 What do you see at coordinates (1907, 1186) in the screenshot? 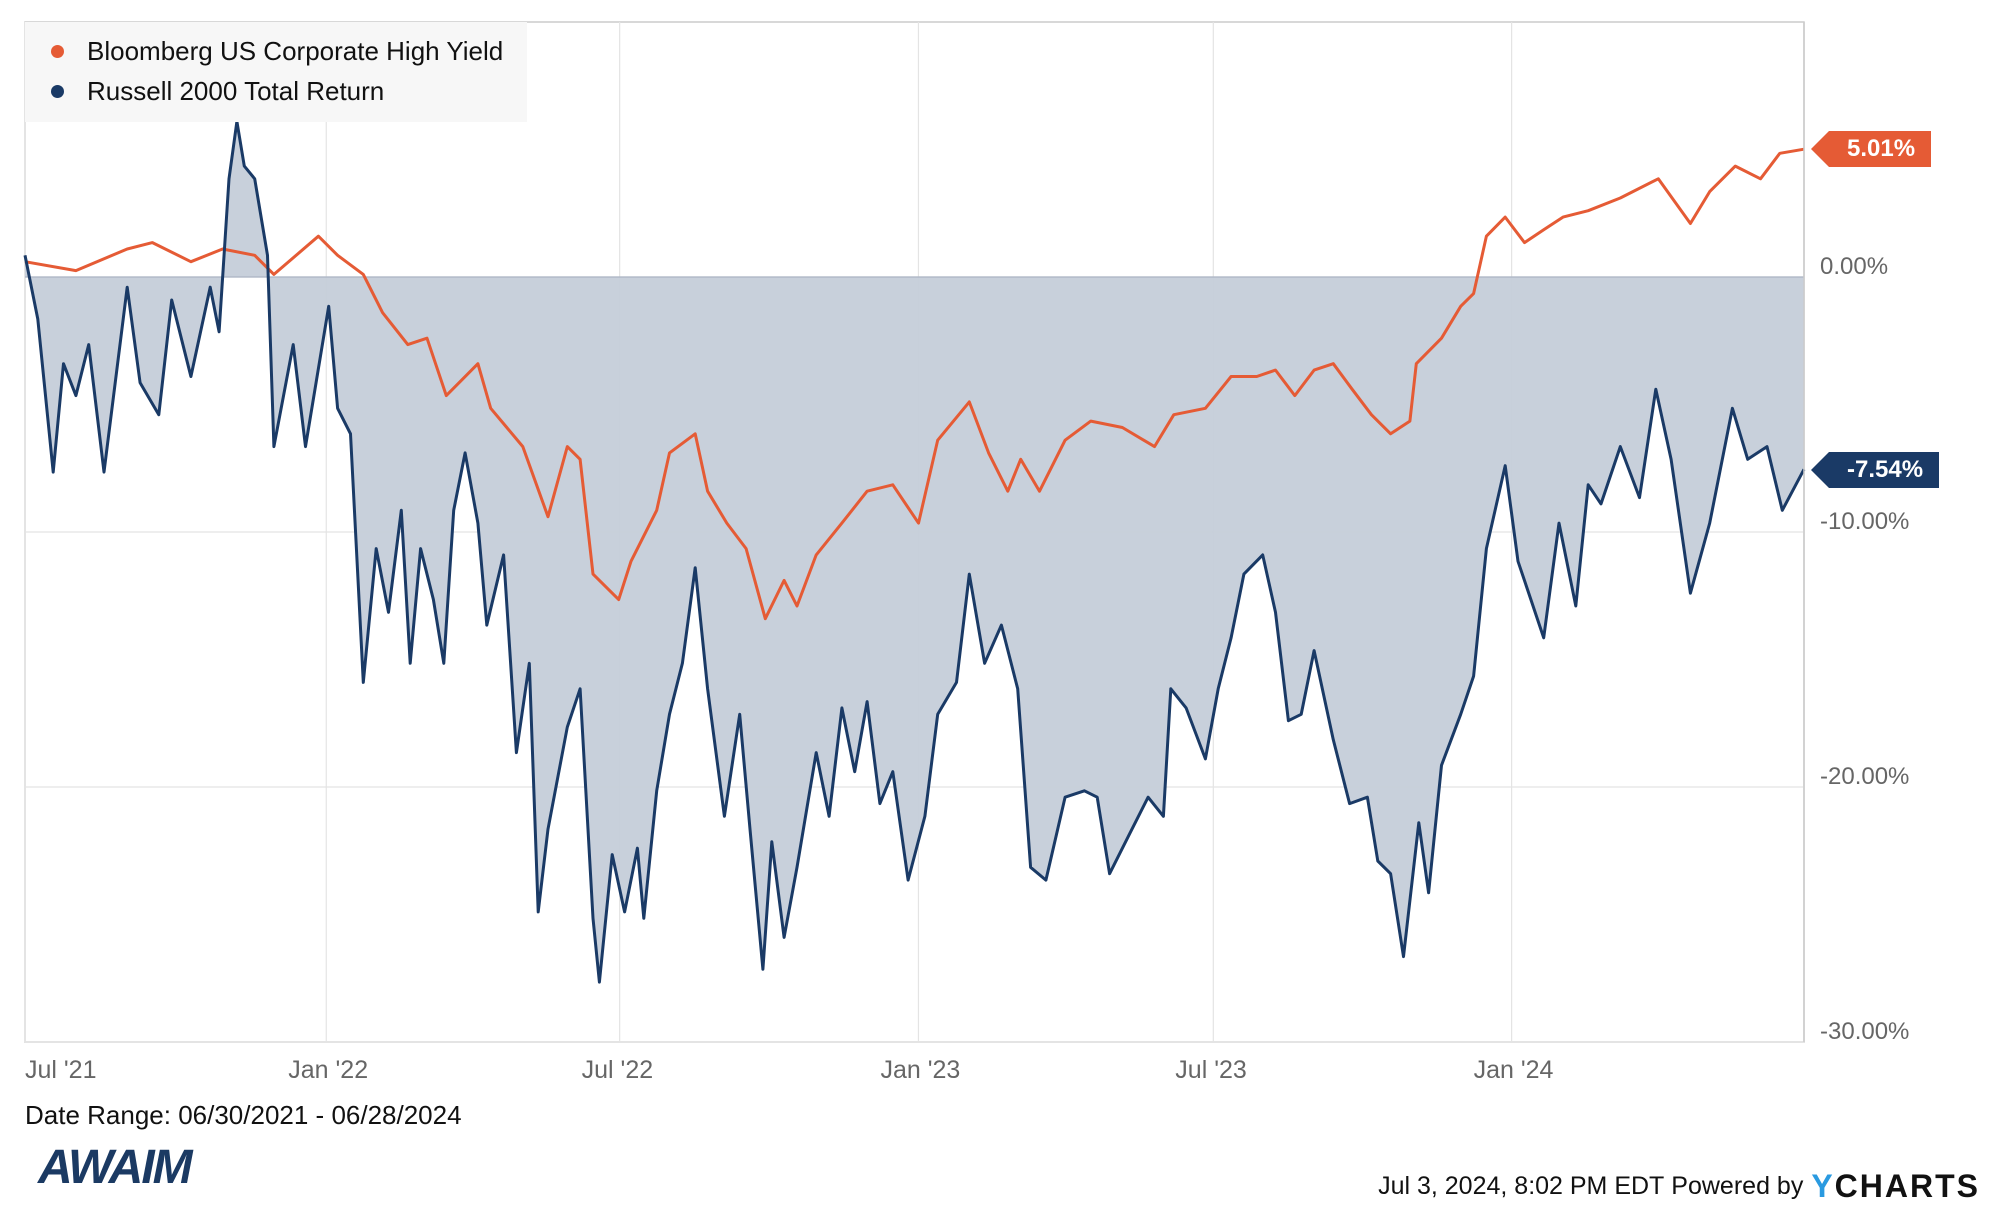
I see `ycharts-text: CHARTS` at bounding box center [1907, 1186].